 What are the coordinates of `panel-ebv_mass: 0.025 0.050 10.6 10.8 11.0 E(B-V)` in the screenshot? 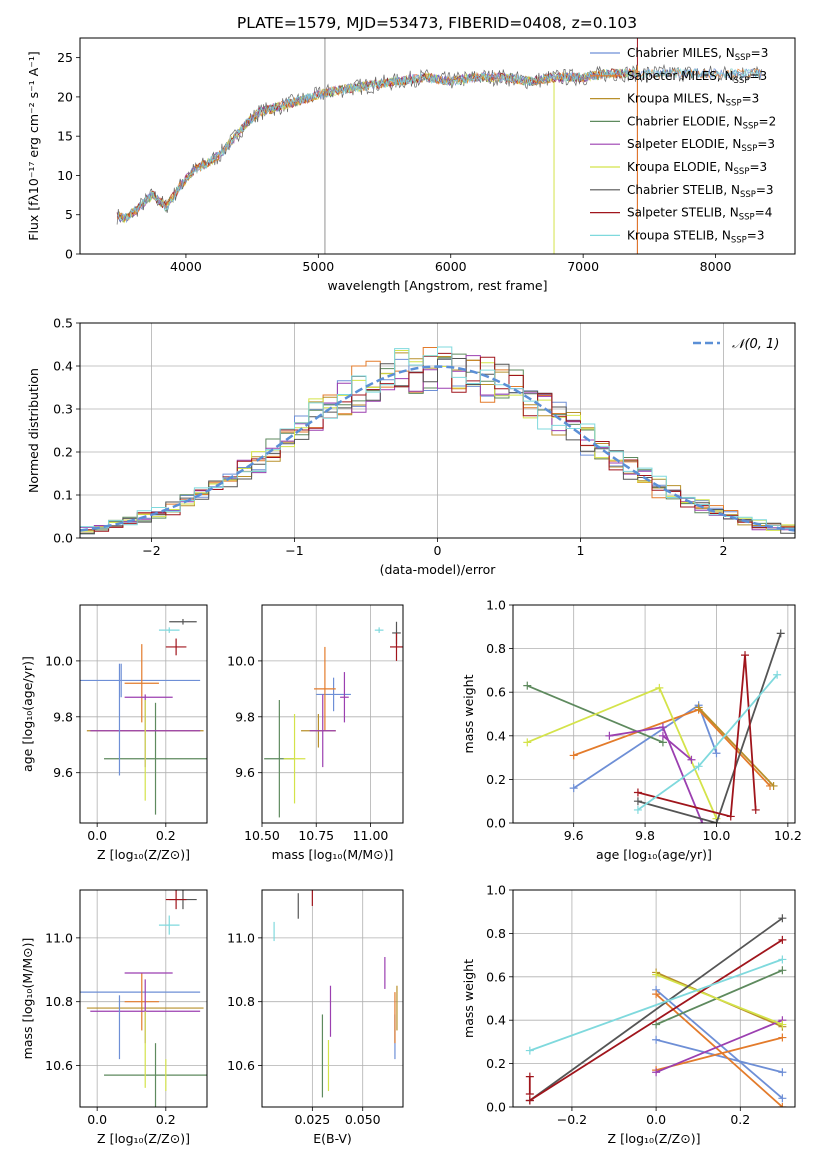 It's located at (315, 1017).